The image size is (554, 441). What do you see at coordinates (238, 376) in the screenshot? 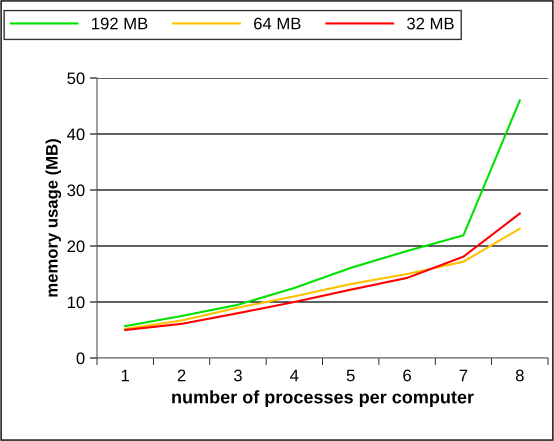
I see `x-tick-label: 3` at bounding box center [238, 376].